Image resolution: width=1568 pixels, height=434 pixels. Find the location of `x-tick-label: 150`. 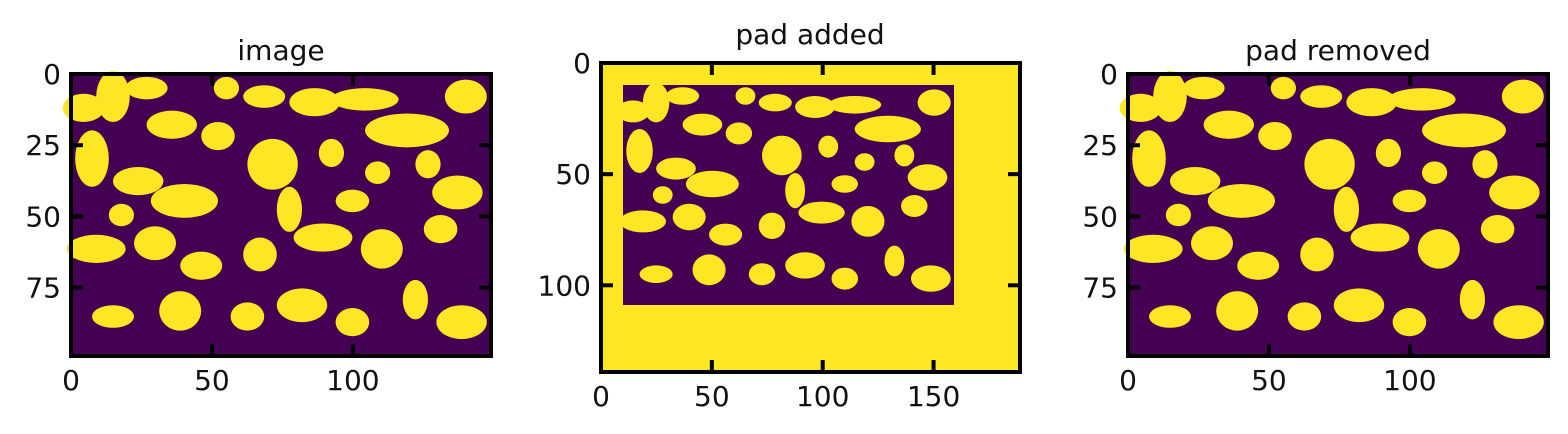

x-tick-label: 150 is located at coordinates (933, 396).